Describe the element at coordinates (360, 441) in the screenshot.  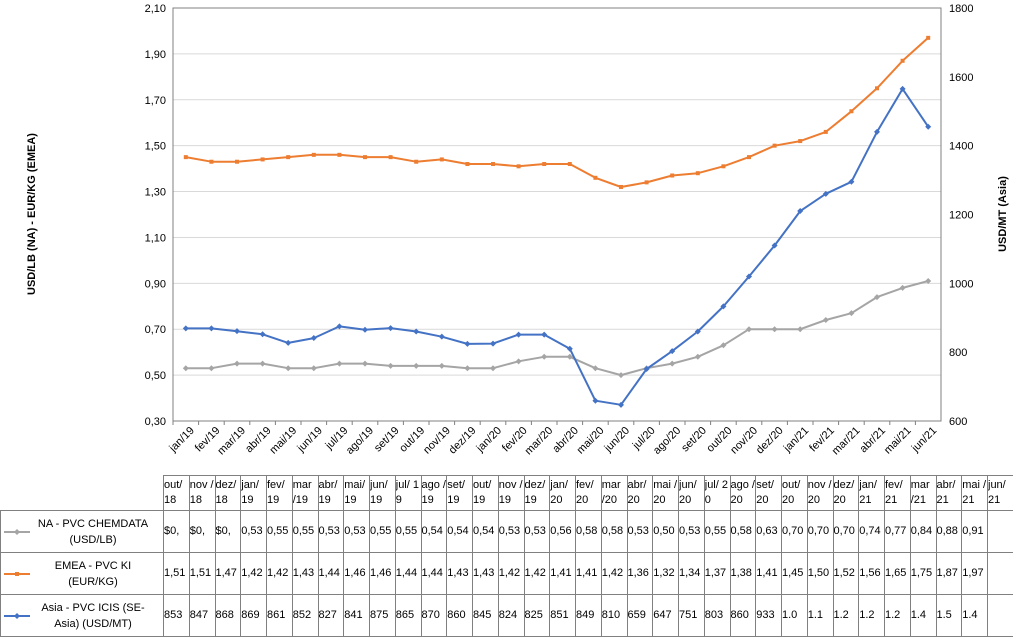
I see `x-tick-label: ago/19` at that location.